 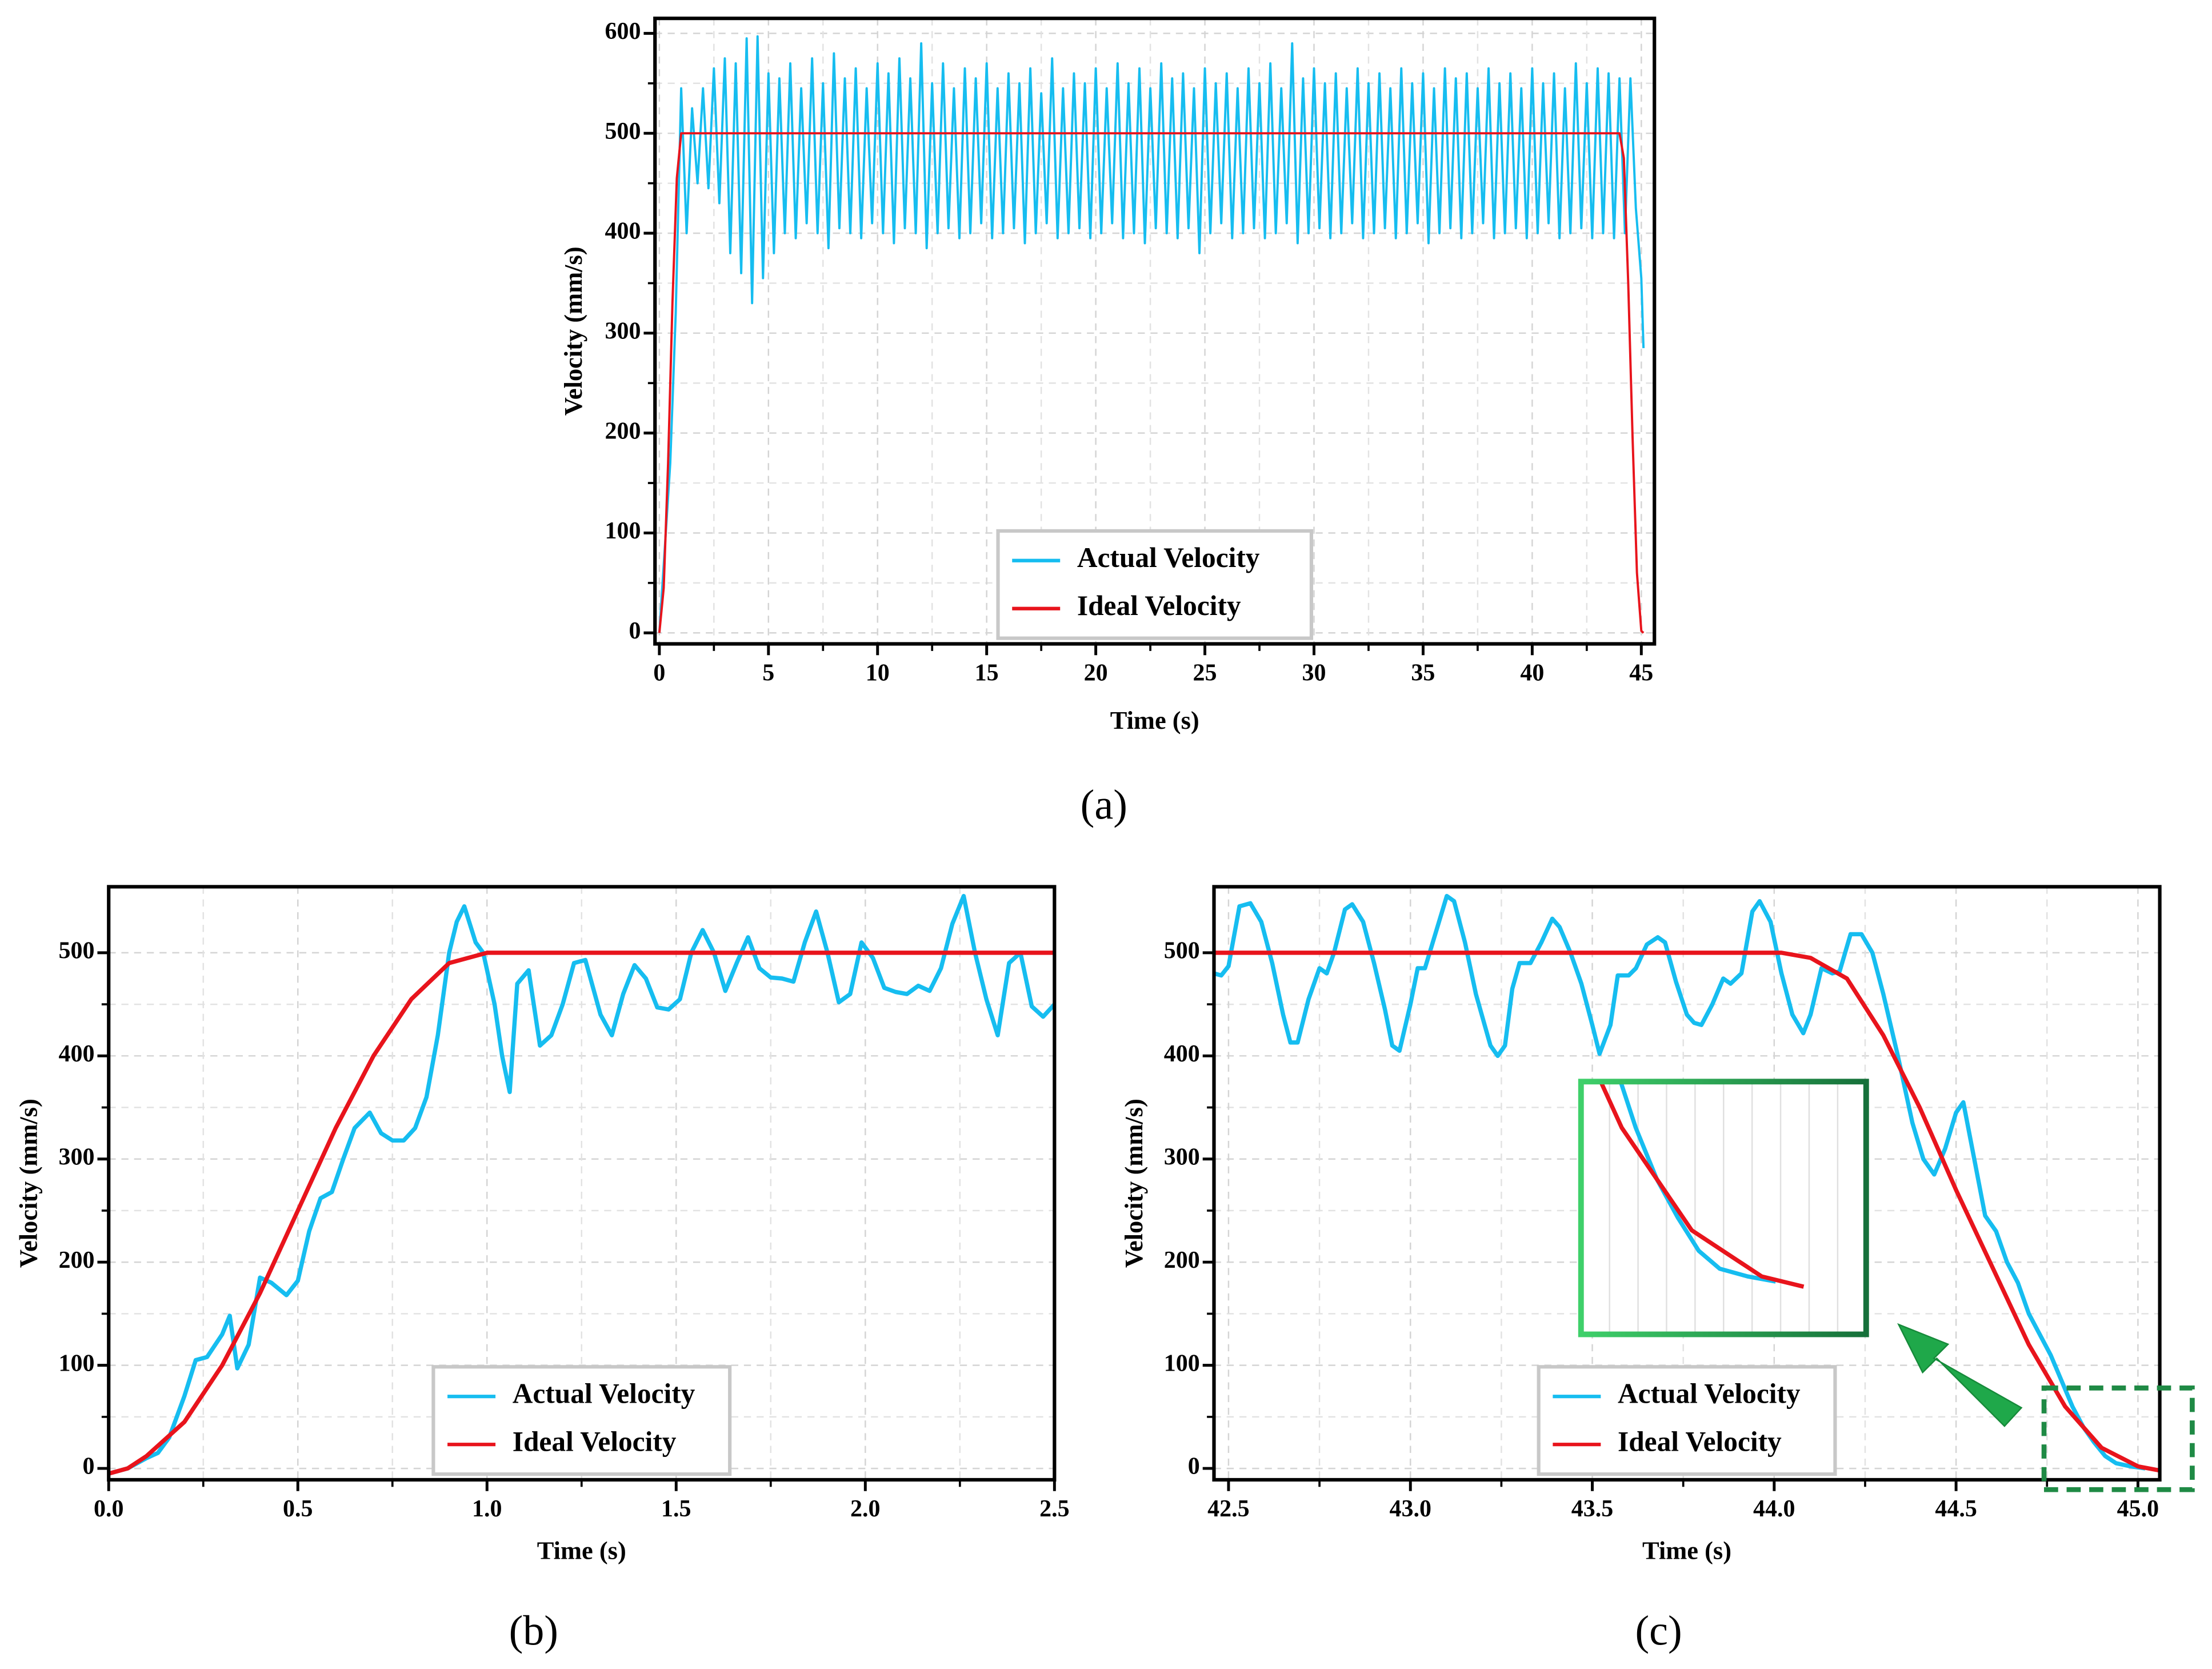 I want to click on zoom-box, so click(x=2118, y=1439).